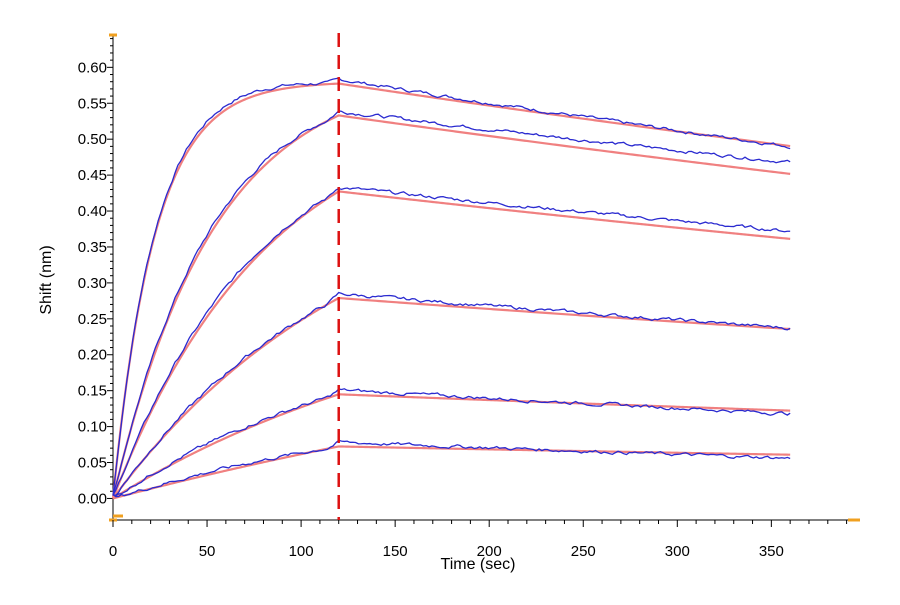 Image resolution: width=900 pixels, height=605 pixels. Describe the element at coordinates (92, 175) in the screenshot. I see `y-tick-label: 0.45` at that location.